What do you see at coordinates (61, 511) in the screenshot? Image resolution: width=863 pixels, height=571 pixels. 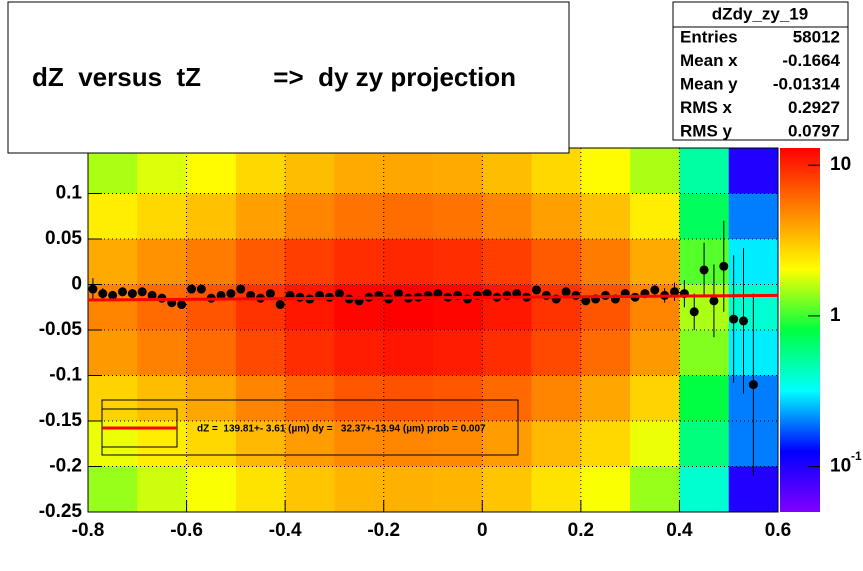 I see `y-tick-label: -0.25` at bounding box center [61, 511].